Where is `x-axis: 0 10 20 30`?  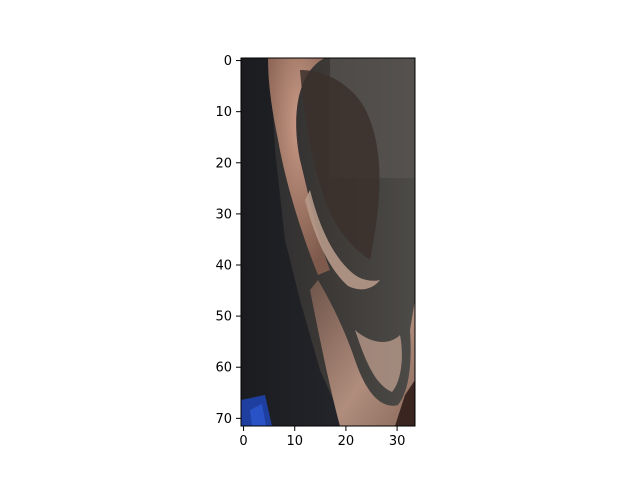
x-axis: 0 10 20 30 is located at coordinates (322, 437).